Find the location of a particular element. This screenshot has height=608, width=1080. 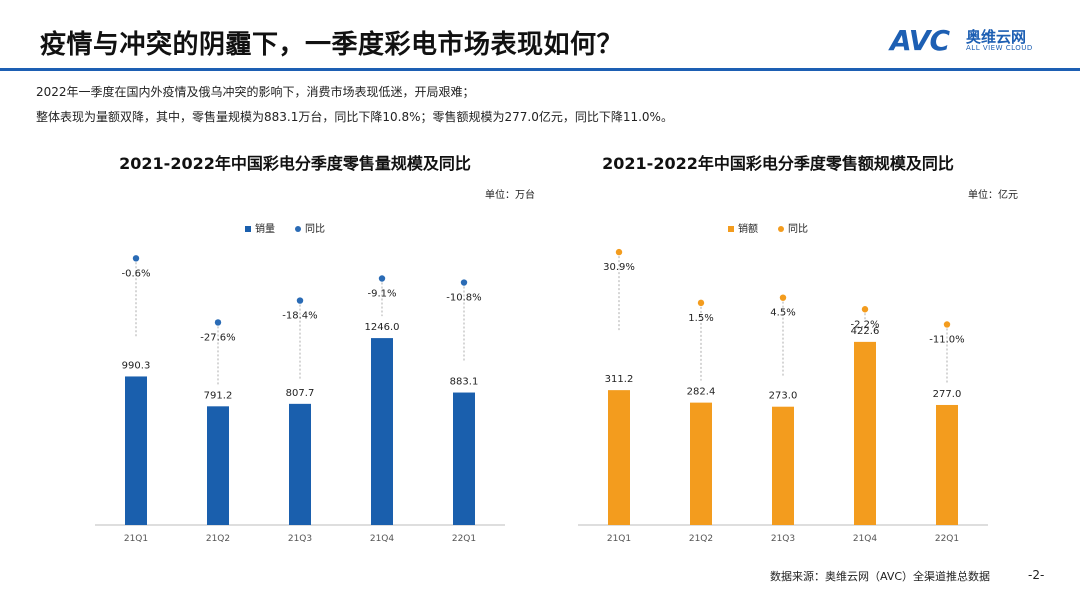

data-source: 数据来源：奥维云网（AVC）全渠道推总数据 is located at coordinates (880, 576).